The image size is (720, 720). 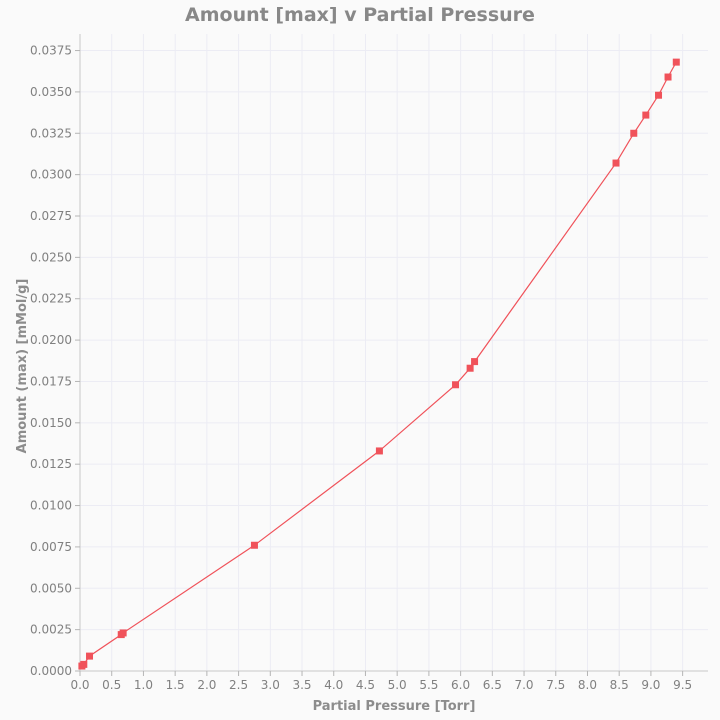 What do you see at coordinates (394, 706) in the screenshot?
I see `x-axis-label: Partial Pressure [Torr]` at bounding box center [394, 706].